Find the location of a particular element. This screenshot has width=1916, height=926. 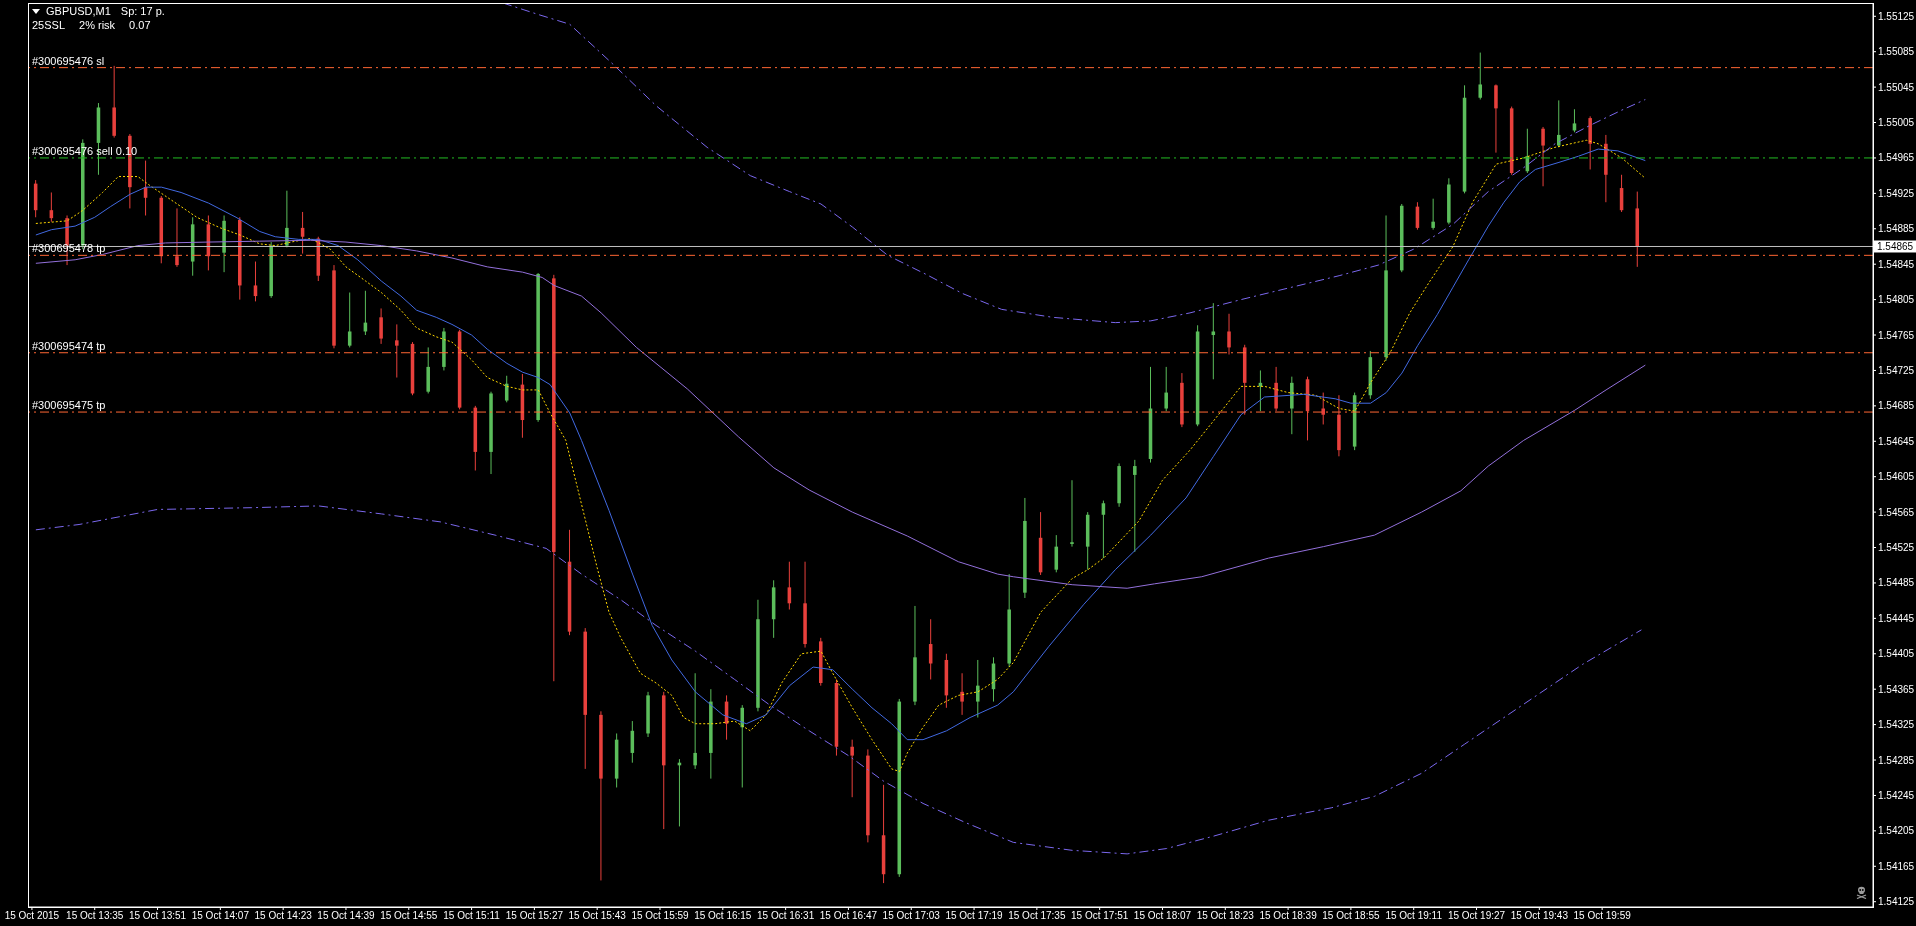

annotation: 2% risk is located at coordinates (97, 25).